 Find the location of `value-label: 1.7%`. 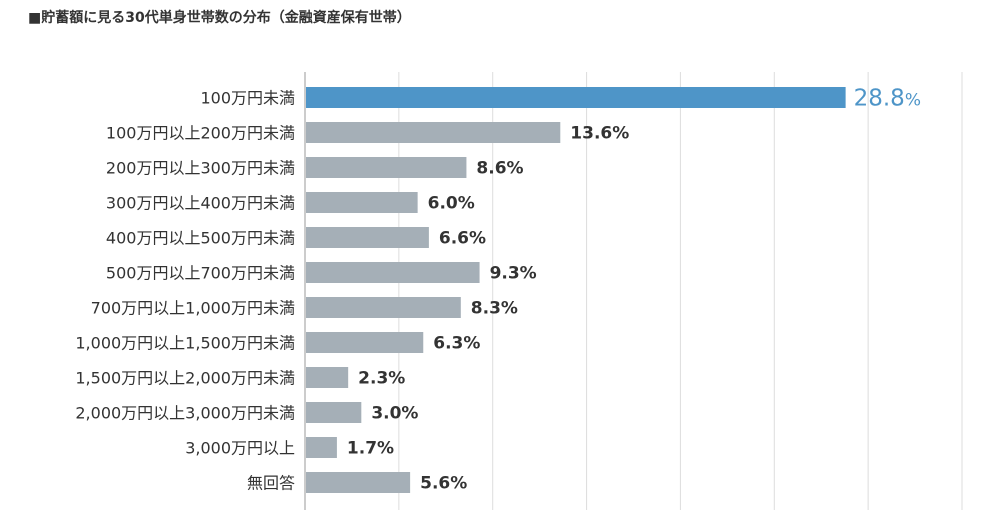

value-label: 1.7% is located at coordinates (370, 449).